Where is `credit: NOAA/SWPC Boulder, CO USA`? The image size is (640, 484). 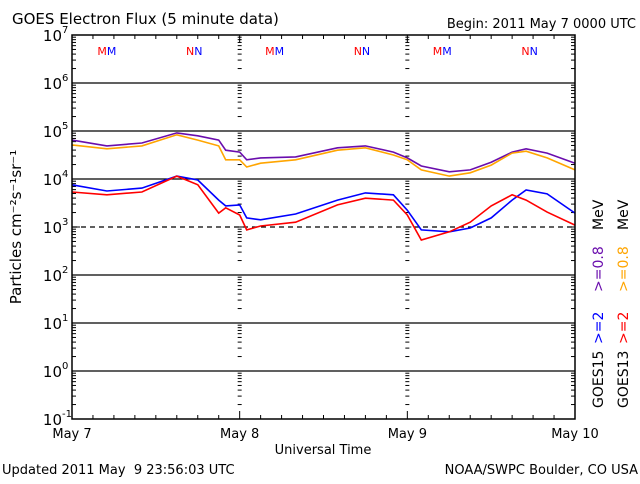 credit: NOAA/SWPC Boulder, CO USA is located at coordinates (541, 470).